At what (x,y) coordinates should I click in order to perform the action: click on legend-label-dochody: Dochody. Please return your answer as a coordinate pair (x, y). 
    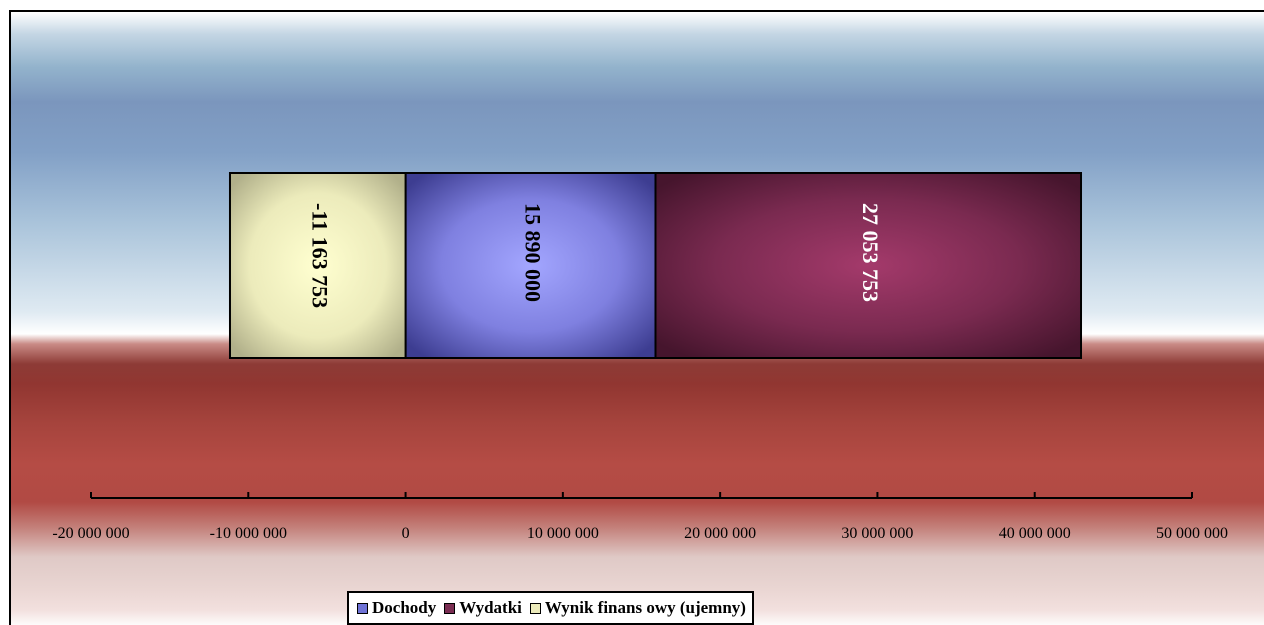
    Looking at the image, I should click on (404, 607).